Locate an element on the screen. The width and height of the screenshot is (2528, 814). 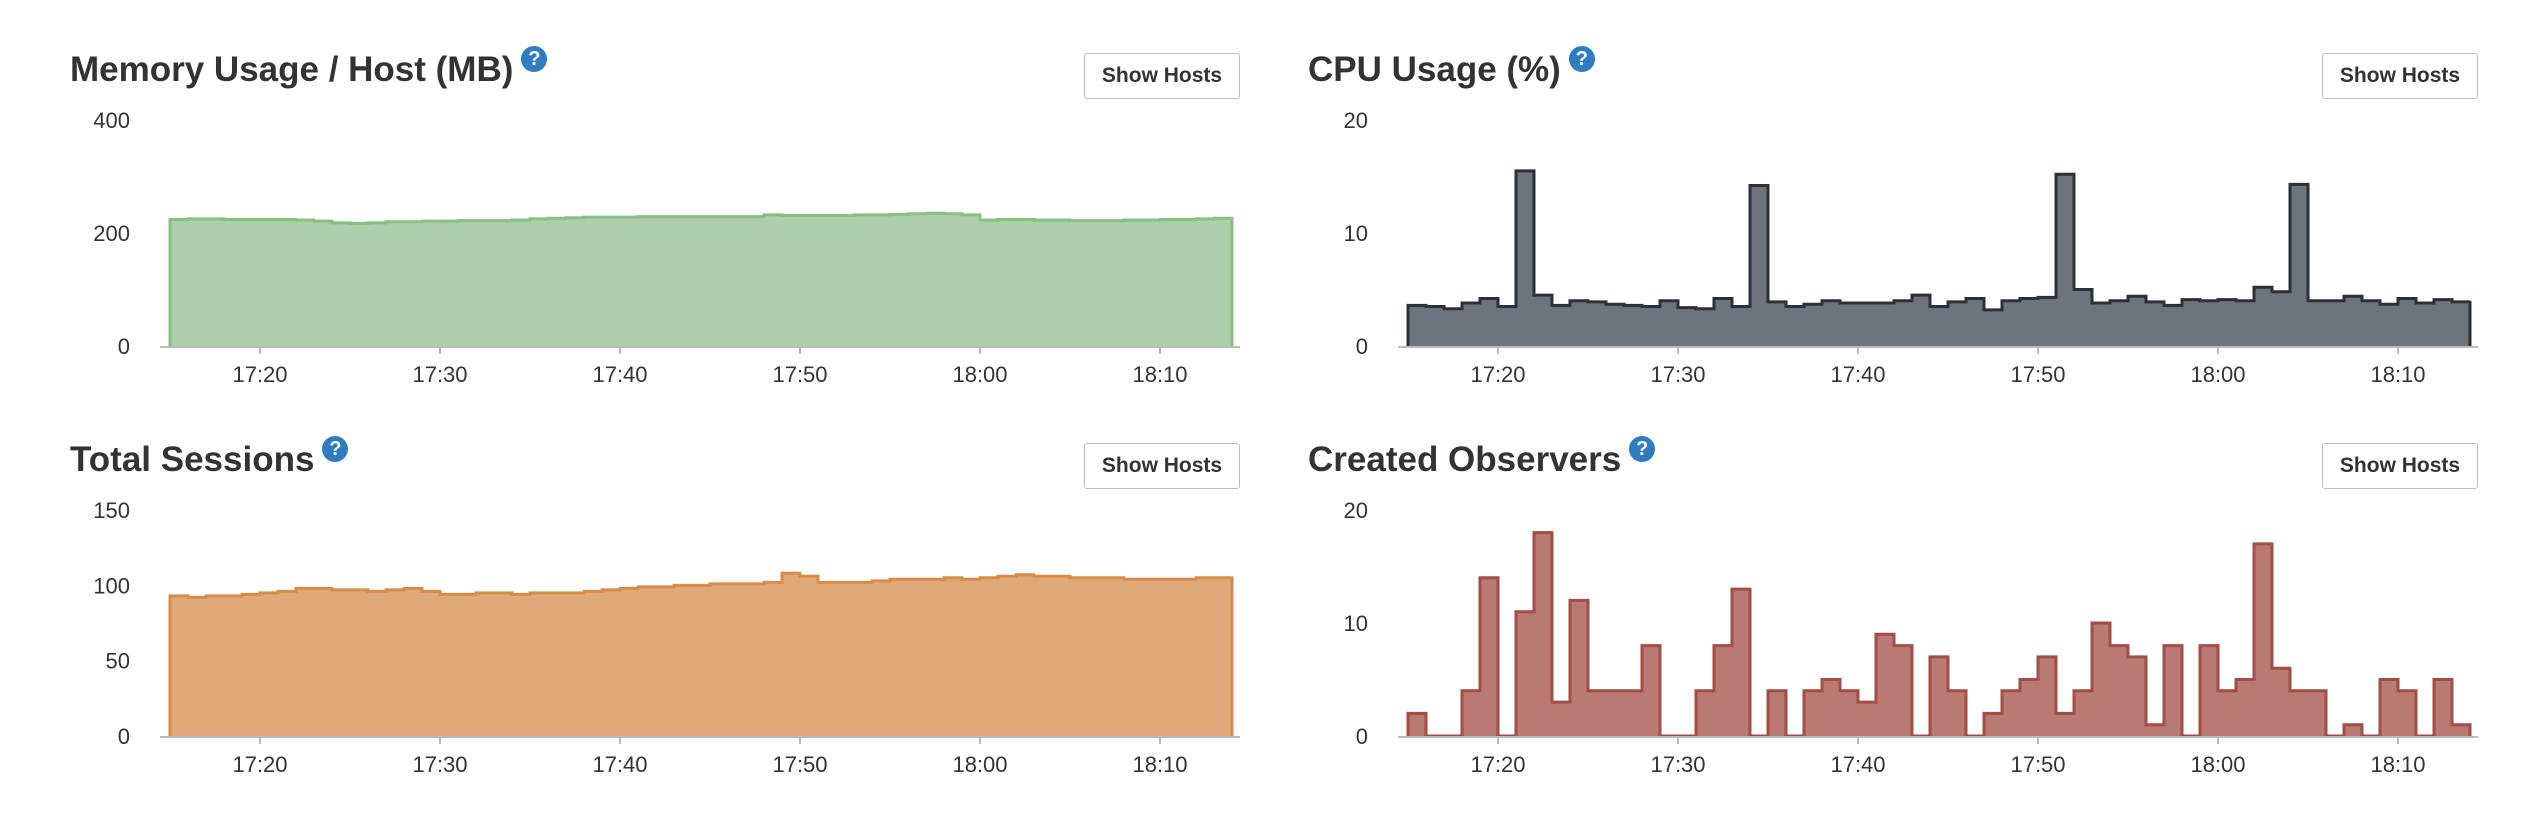
chart-title: CPU Usage (%) is located at coordinates (1434, 69).